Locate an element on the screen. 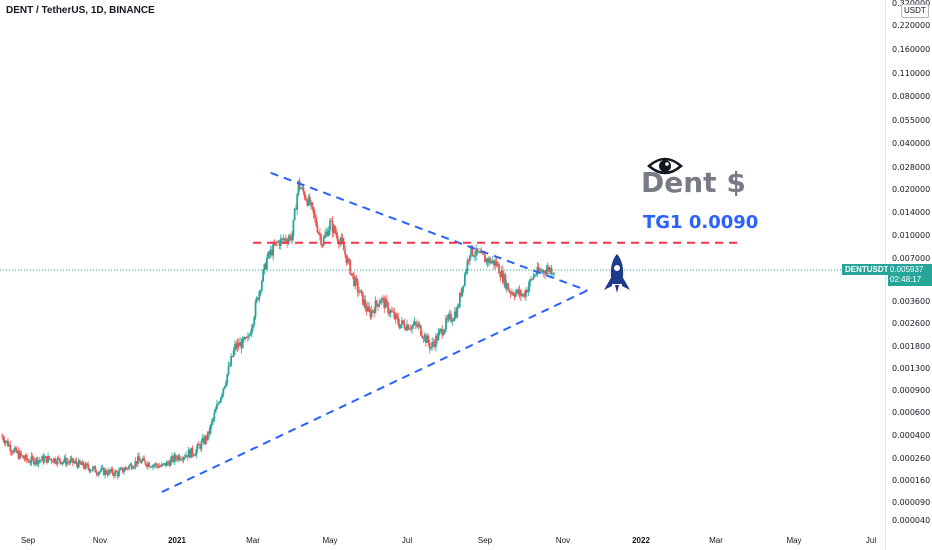 This screenshot has height=550, width=932. price-tick: 0.160000 is located at coordinates (911, 49).